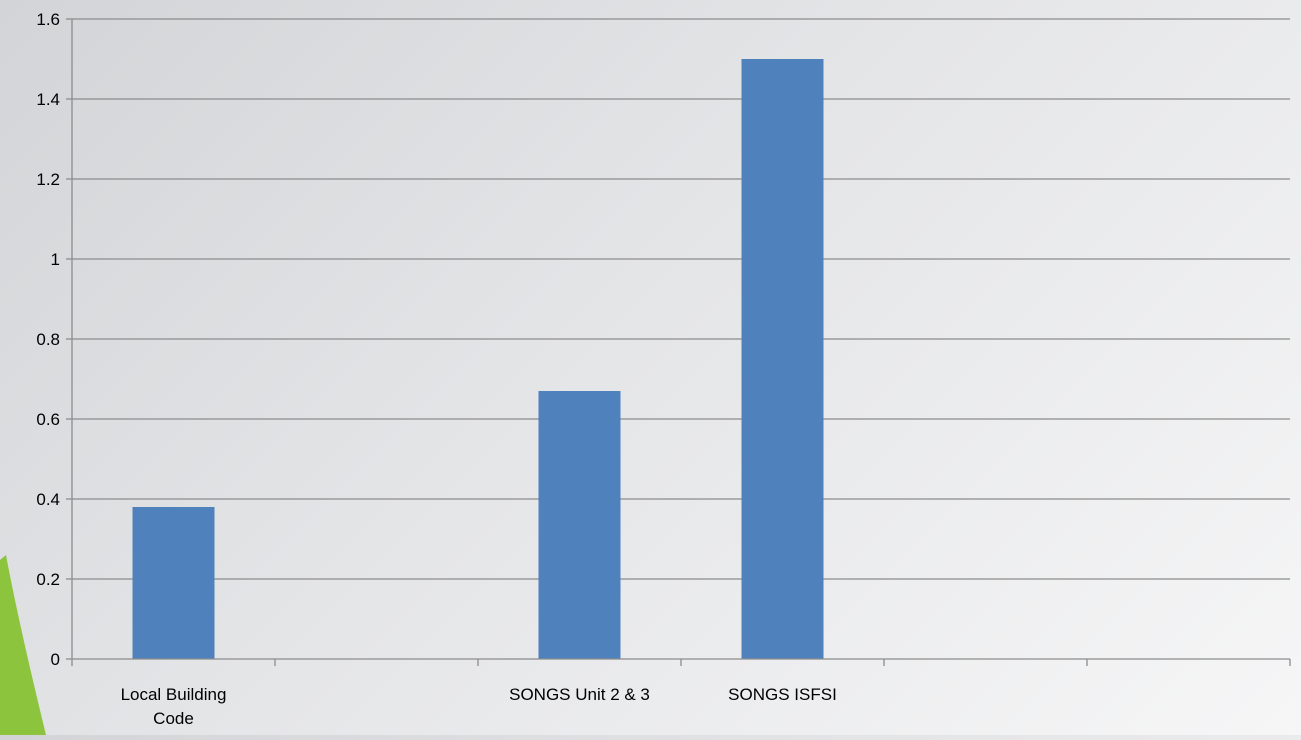  Describe the element at coordinates (48, 419) in the screenshot. I see `y-tick-label: 0.6` at that location.